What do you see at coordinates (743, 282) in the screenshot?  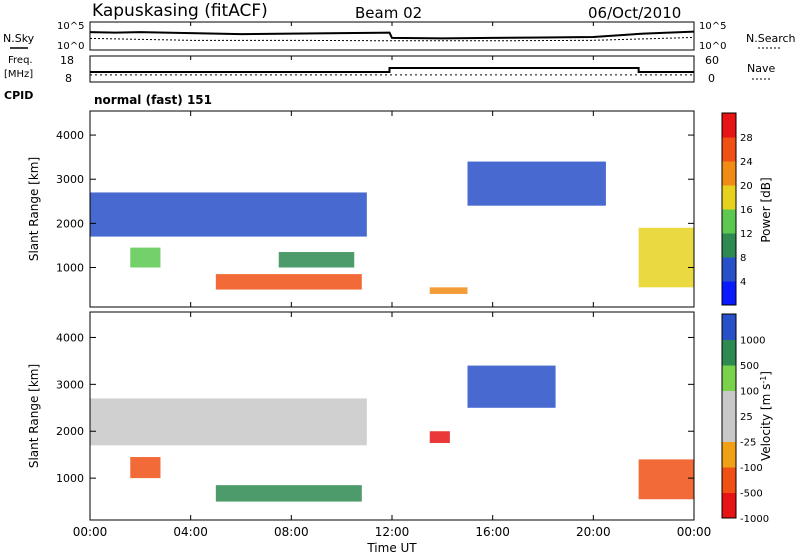 I see `power-colorbar-tick-0: 4` at bounding box center [743, 282].